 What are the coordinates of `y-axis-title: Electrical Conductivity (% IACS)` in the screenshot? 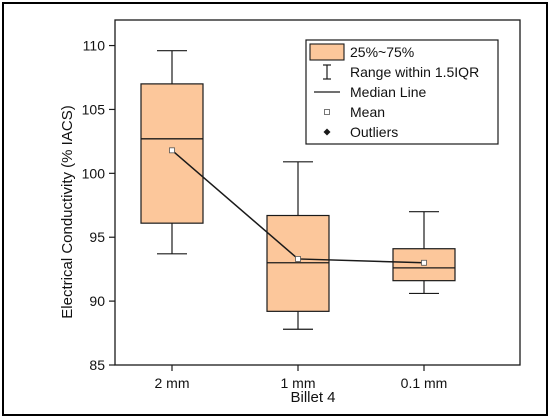 It's located at (67, 211).